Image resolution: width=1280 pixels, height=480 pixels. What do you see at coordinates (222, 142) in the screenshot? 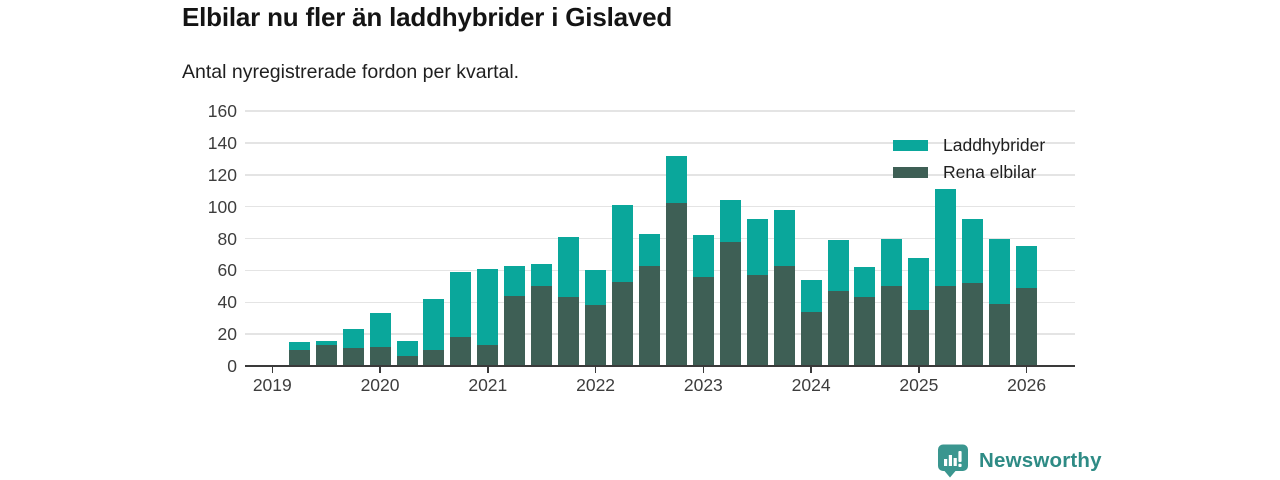
I see `y-axis-tick-label: 140` at bounding box center [222, 142].